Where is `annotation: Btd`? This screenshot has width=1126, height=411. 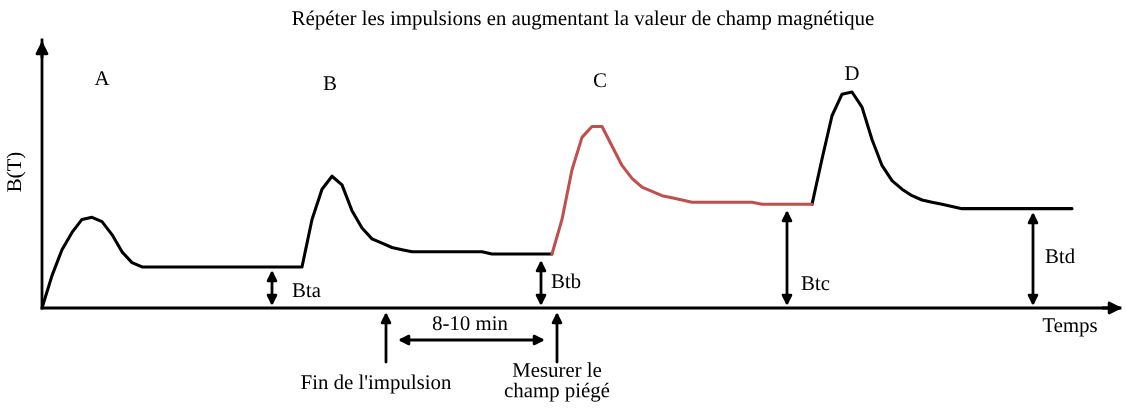 annotation: Btd is located at coordinates (1060, 256).